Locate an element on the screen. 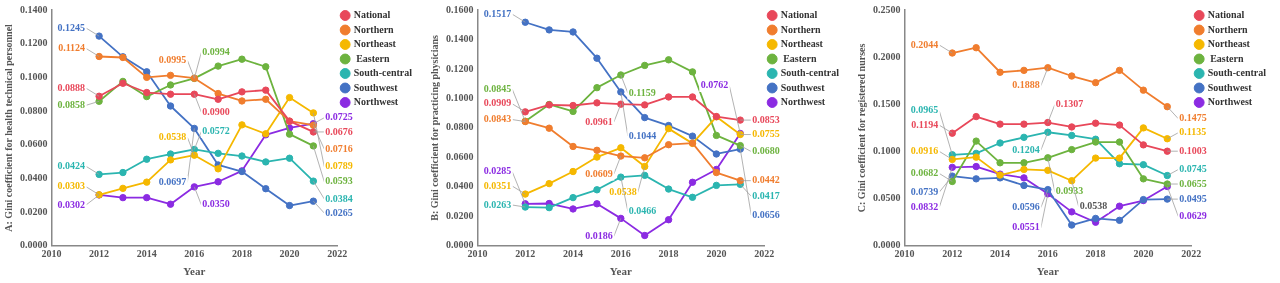 The width and height of the screenshot is (1280, 283). data-label: 0.0285 is located at coordinates (497, 171).